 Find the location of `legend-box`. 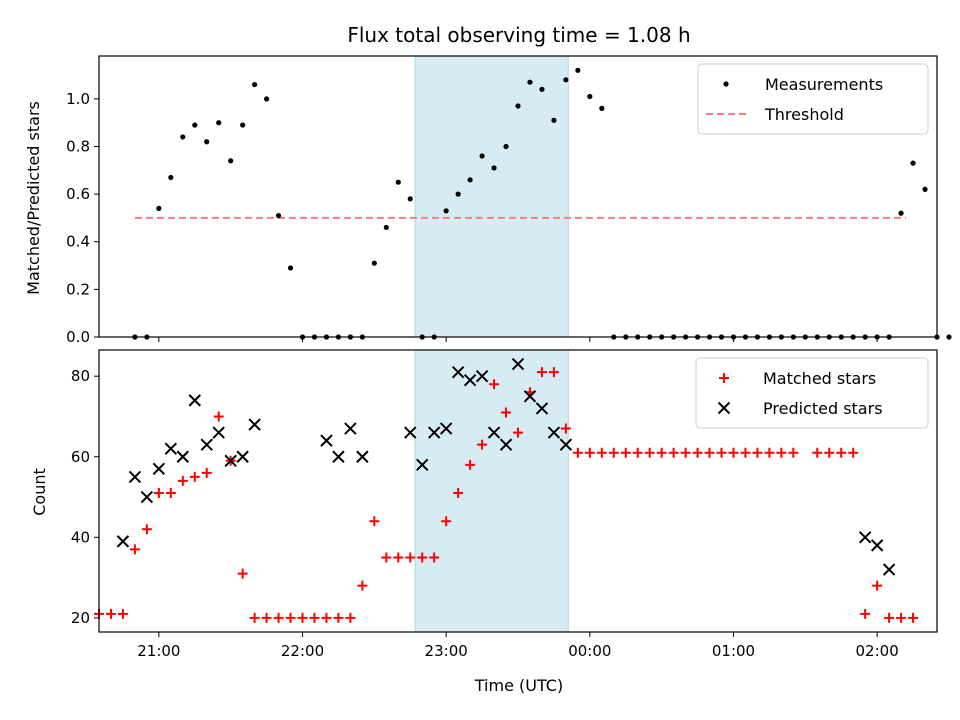

legend-box is located at coordinates (813, 99).